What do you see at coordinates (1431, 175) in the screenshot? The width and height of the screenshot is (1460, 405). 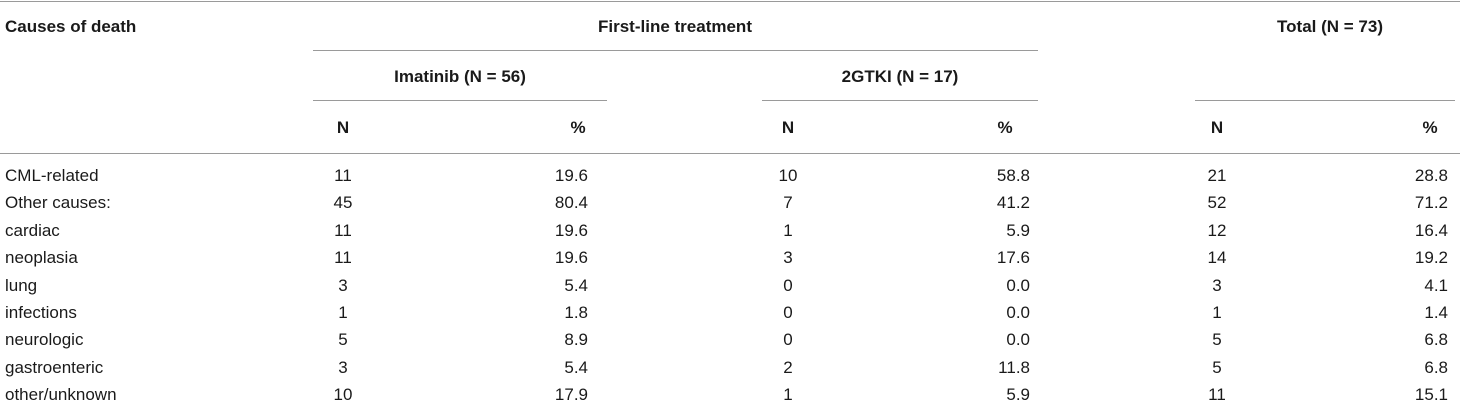 I see `cell: 28.8` at bounding box center [1431, 175].